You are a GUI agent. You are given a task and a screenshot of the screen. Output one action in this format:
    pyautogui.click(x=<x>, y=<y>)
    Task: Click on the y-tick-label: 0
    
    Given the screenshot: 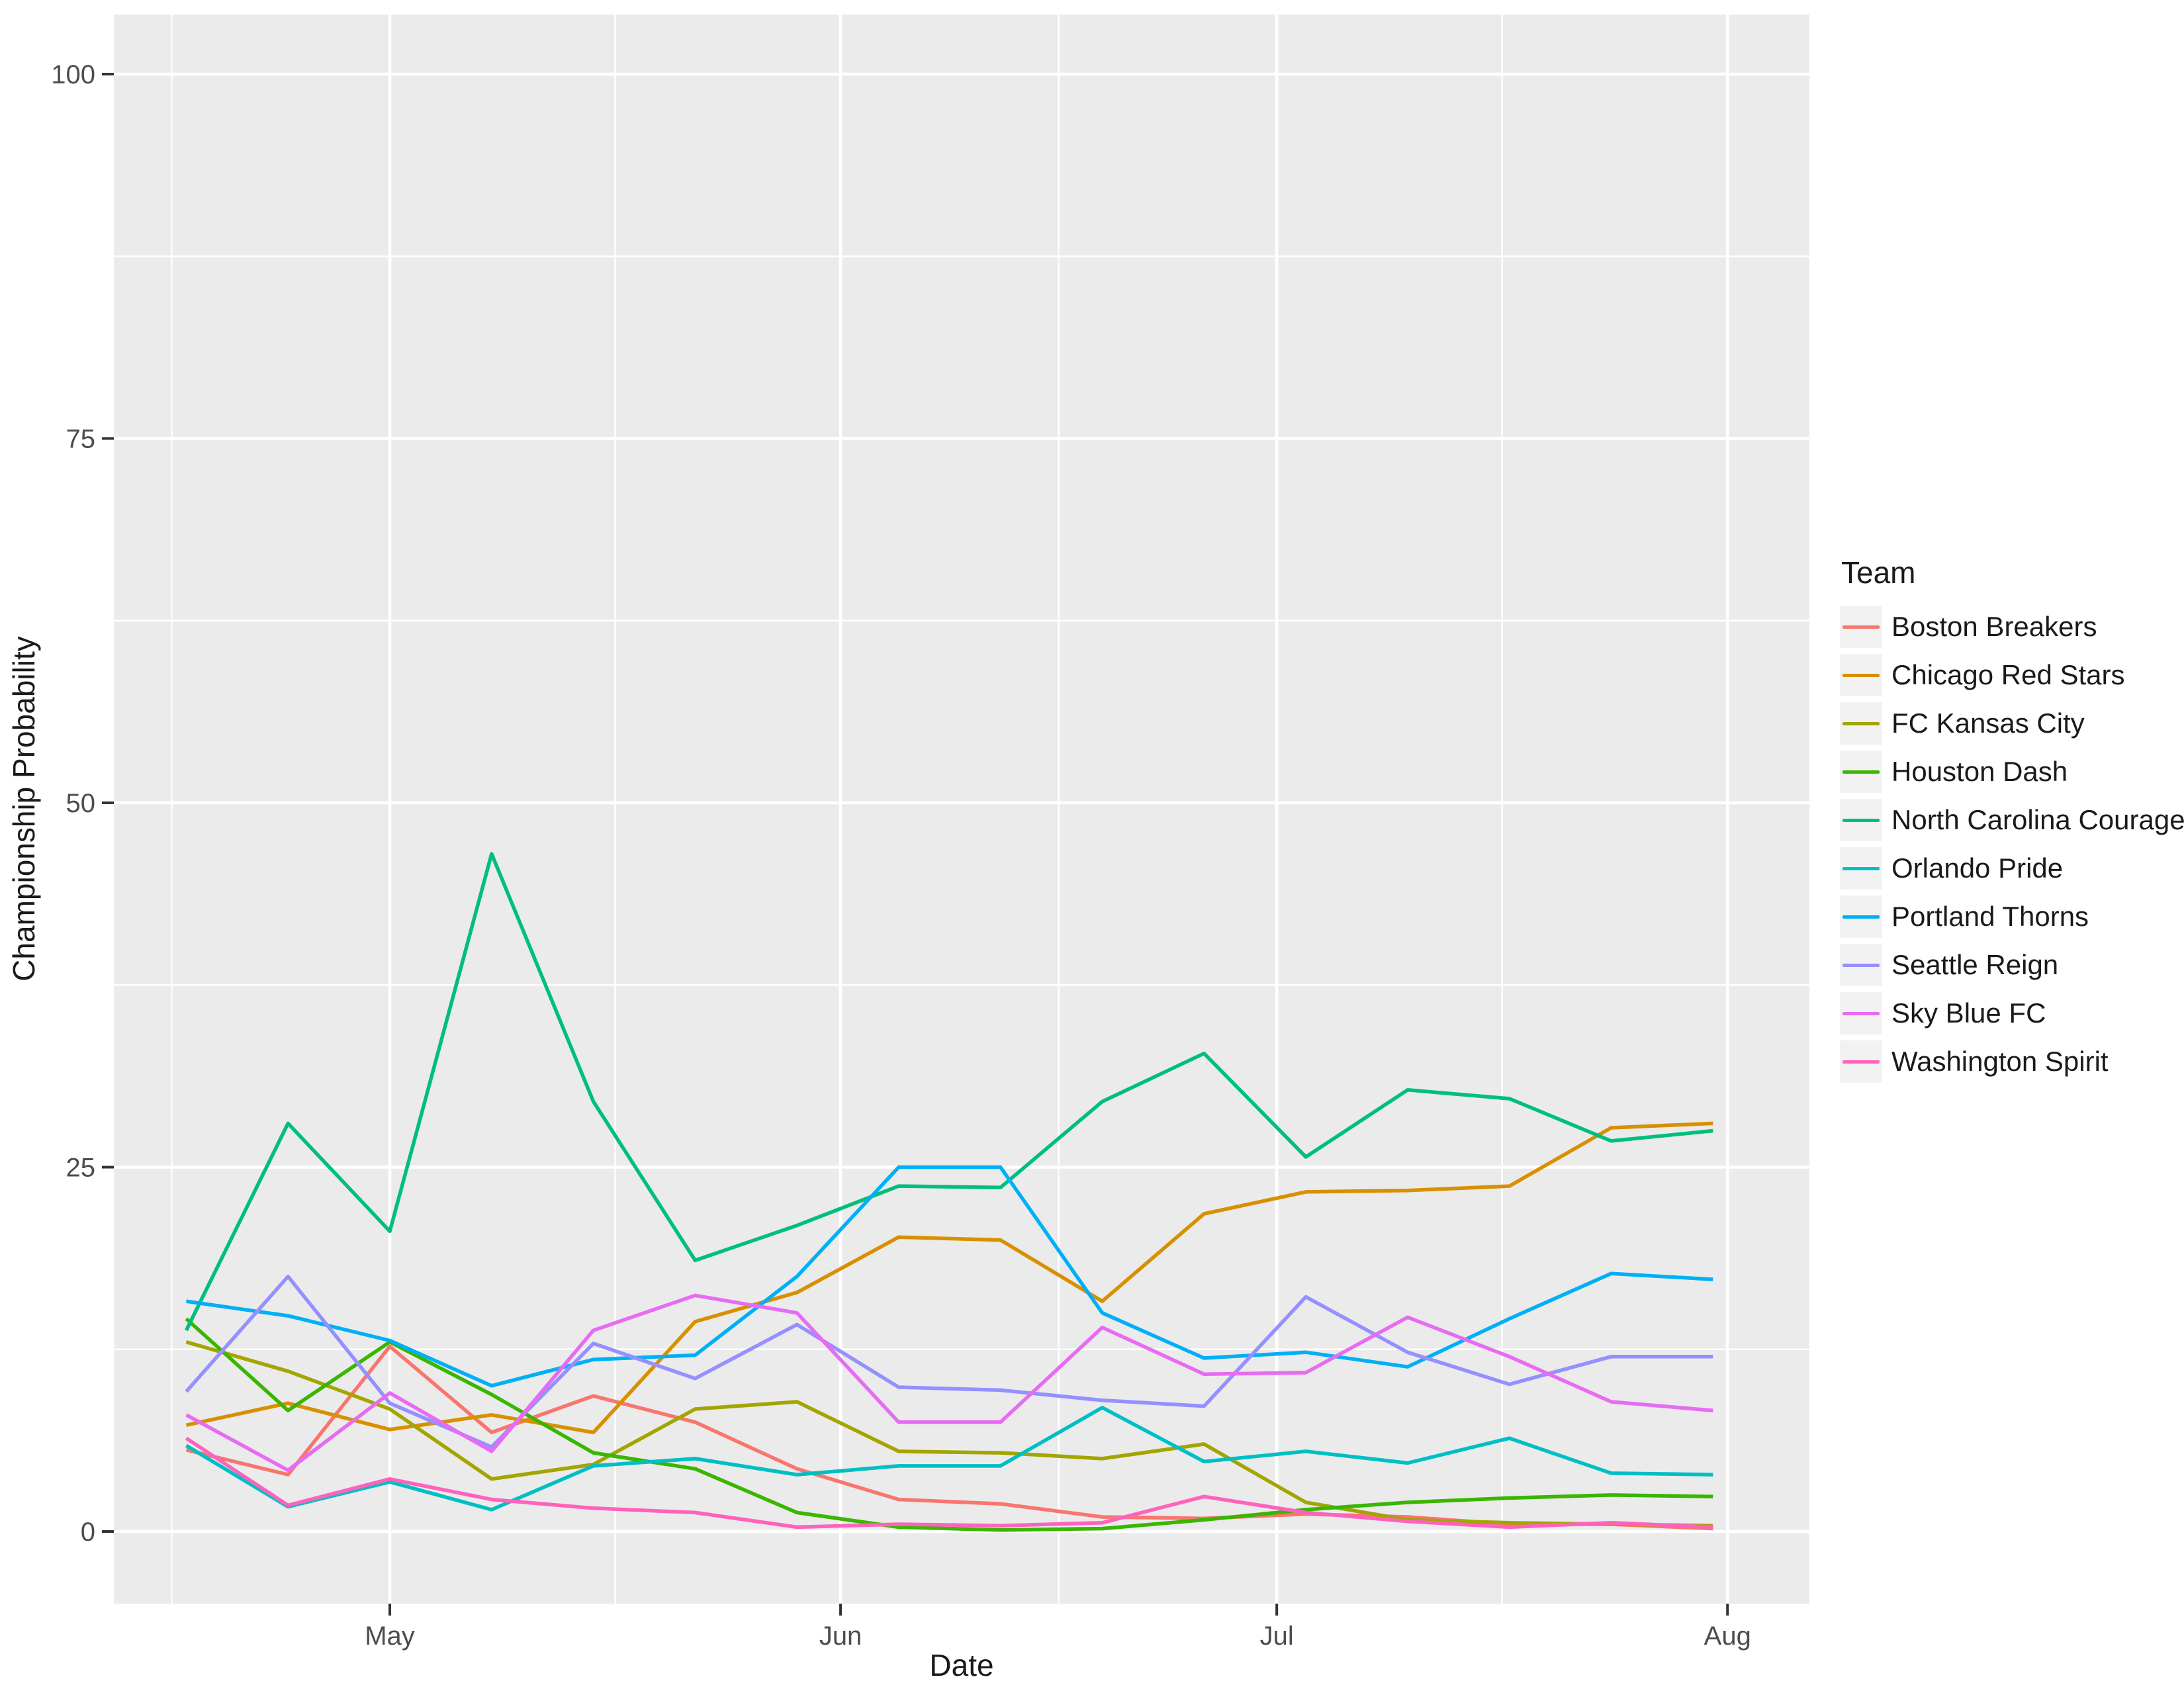 What is the action you would take?
    pyautogui.click(x=88, y=1532)
    